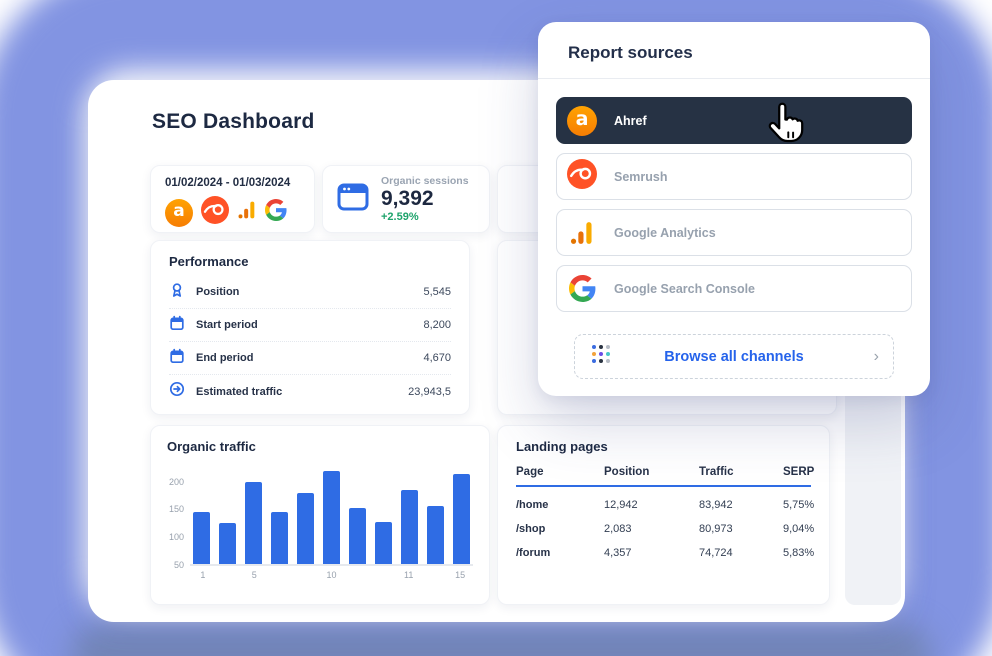  I want to click on organic-traffic-chart: 50 100 150 200 1 5 10 11 15, so click(320, 523).